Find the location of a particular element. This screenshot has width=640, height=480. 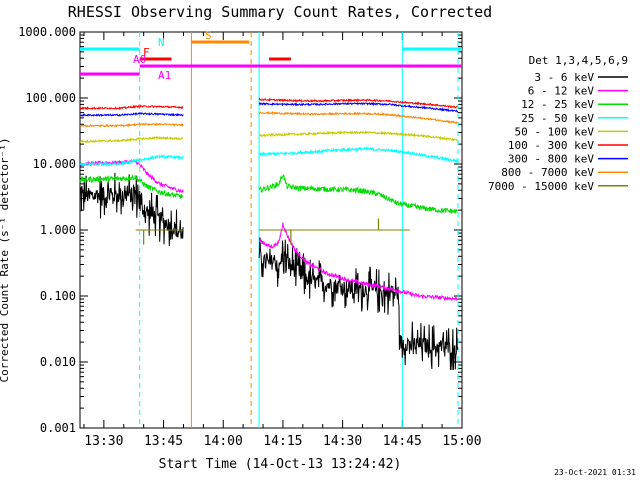

y-axis-label: Corrected Count Rate (s⁻¹ detector⁻¹) is located at coordinates (5, 259).